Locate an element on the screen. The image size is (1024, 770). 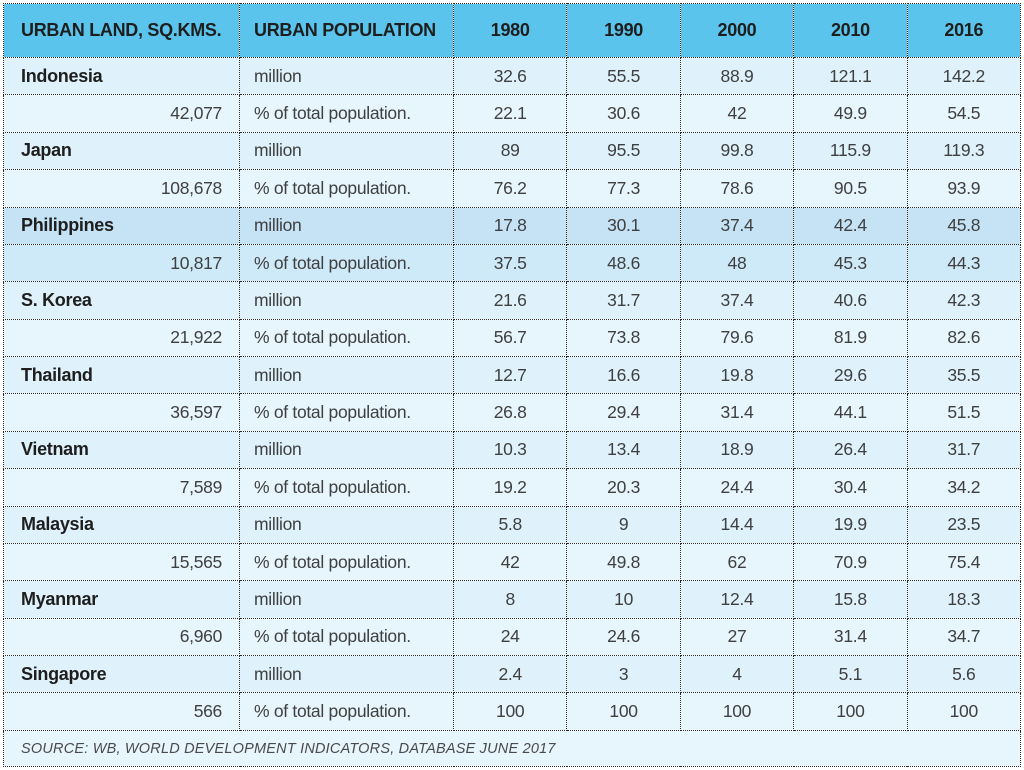
value-cell: 62 is located at coordinates (737, 562).